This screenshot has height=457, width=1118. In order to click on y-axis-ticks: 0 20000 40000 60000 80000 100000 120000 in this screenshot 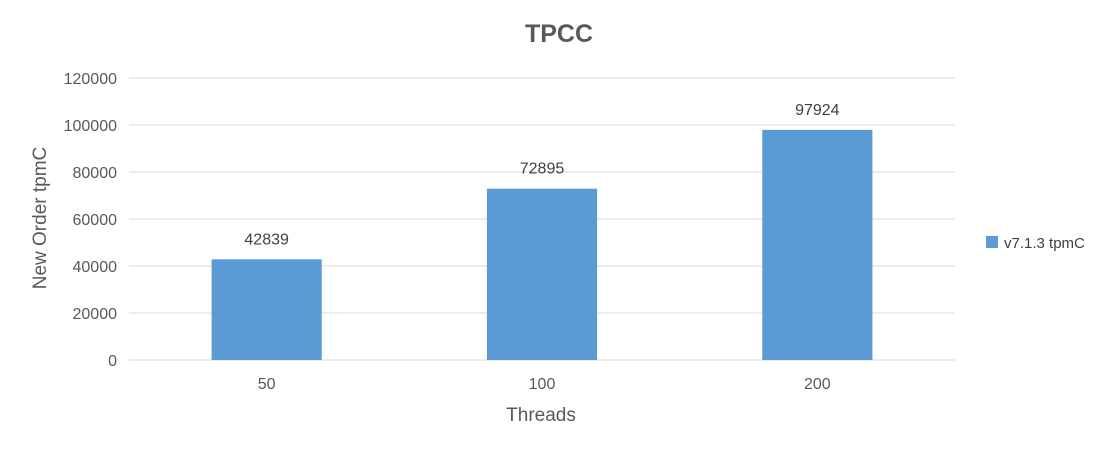, I will do `click(90, 220)`.